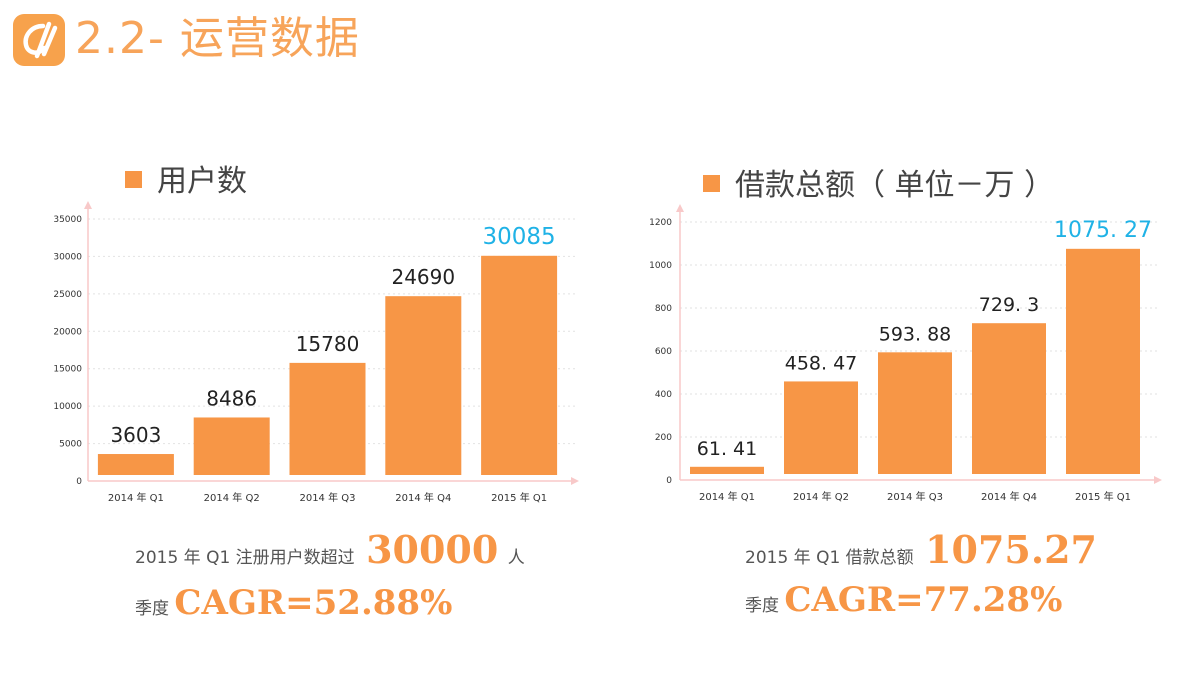 Image resolution: width=1200 pixels, height=675 pixels. Describe the element at coordinates (1103, 230) in the screenshot. I see `data-label: 1075. 27` at that location.